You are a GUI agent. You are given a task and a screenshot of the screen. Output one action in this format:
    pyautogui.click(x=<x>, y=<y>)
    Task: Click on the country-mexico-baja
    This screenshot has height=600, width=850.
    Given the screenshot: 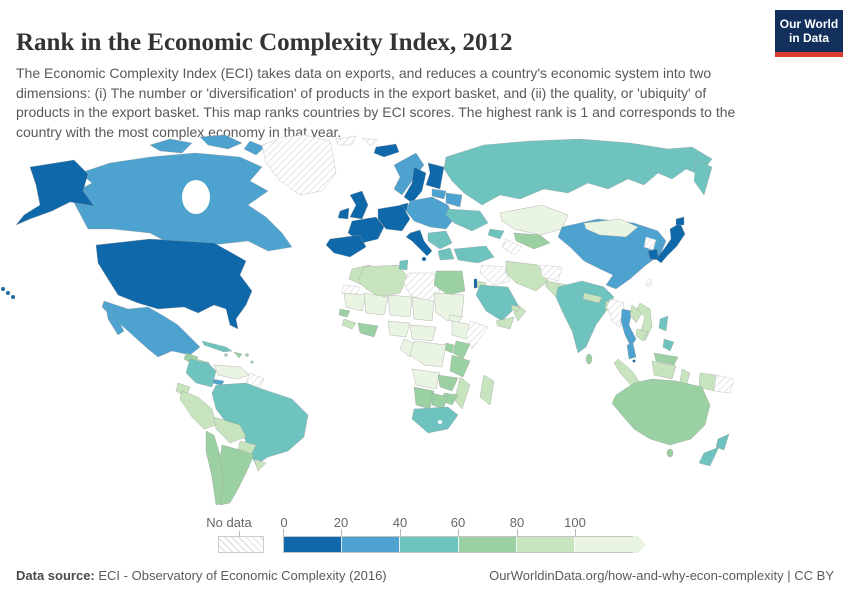 What is the action you would take?
    pyautogui.click(x=115, y=321)
    